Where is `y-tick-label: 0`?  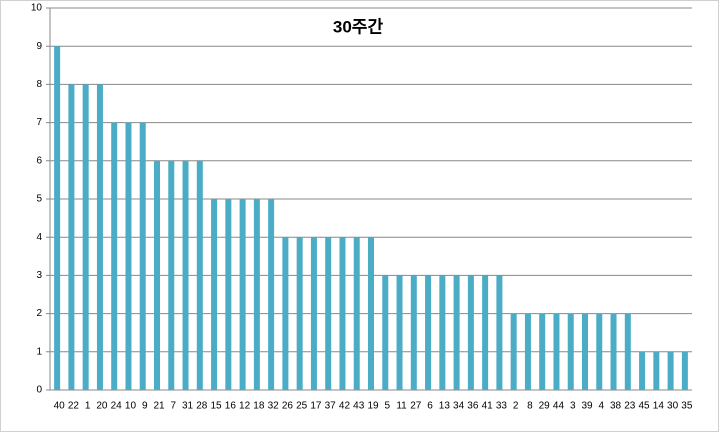
y-tick-label: 0 is located at coordinates (39, 390).